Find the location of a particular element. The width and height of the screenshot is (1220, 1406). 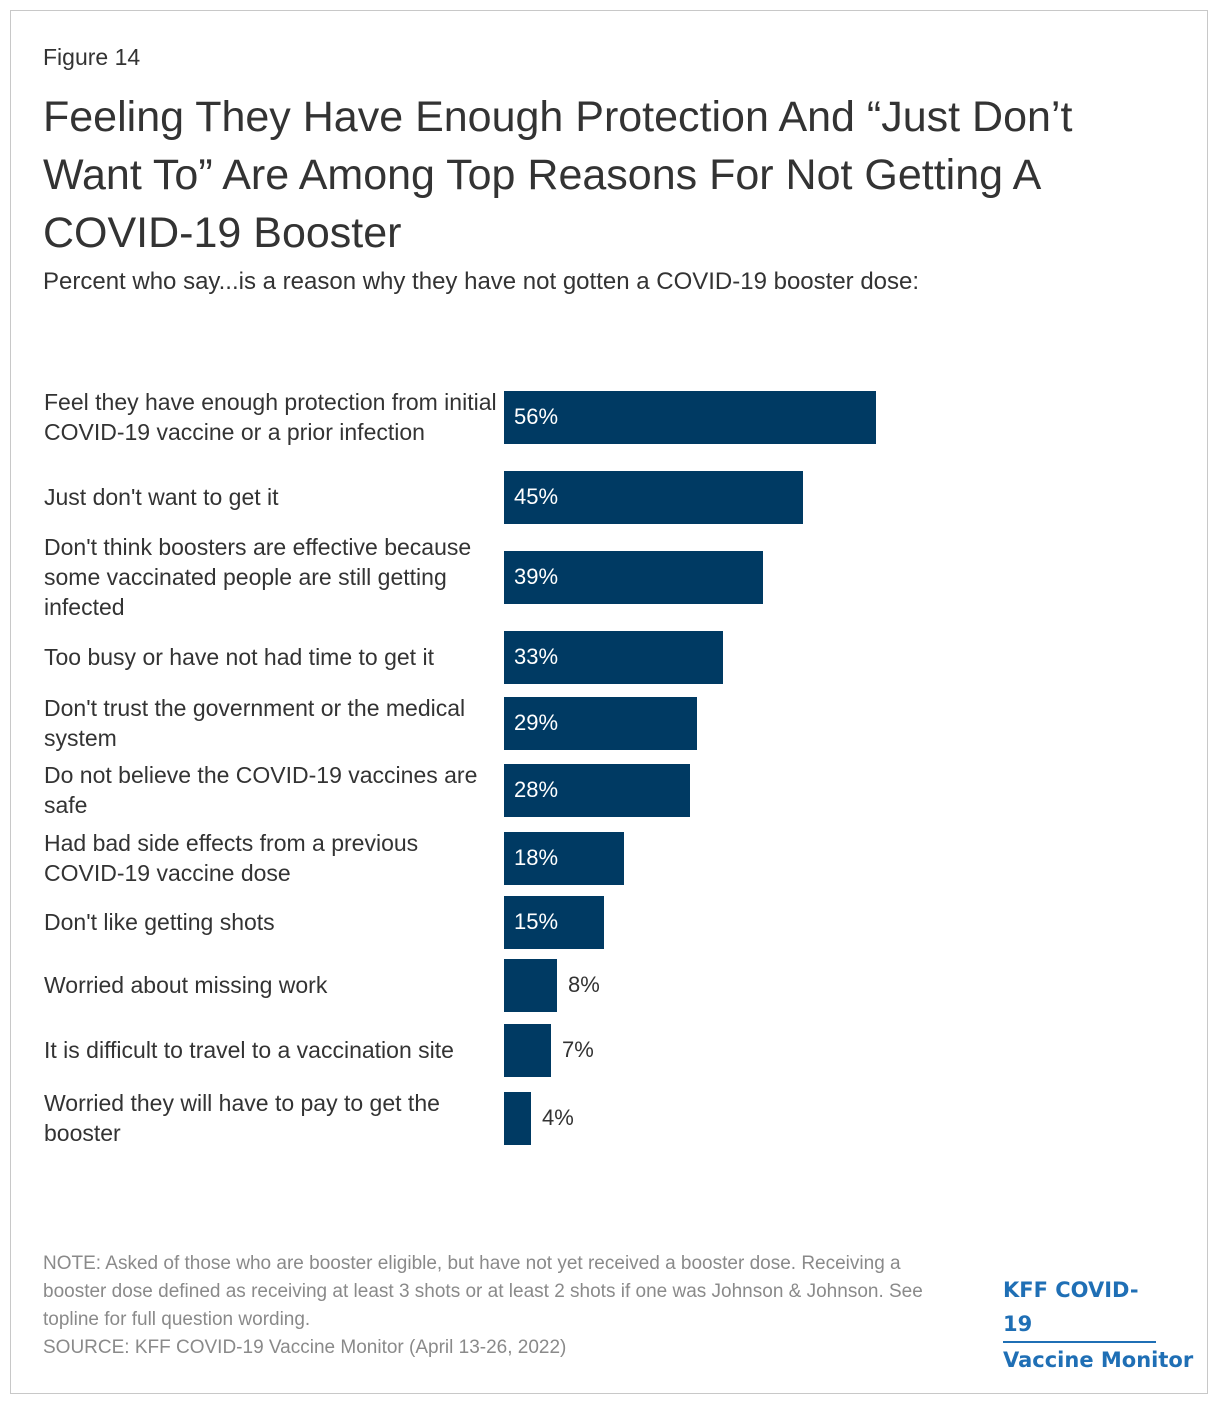

logo-line-1: KFF COVID-19 is located at coordinates (1079, 1308).